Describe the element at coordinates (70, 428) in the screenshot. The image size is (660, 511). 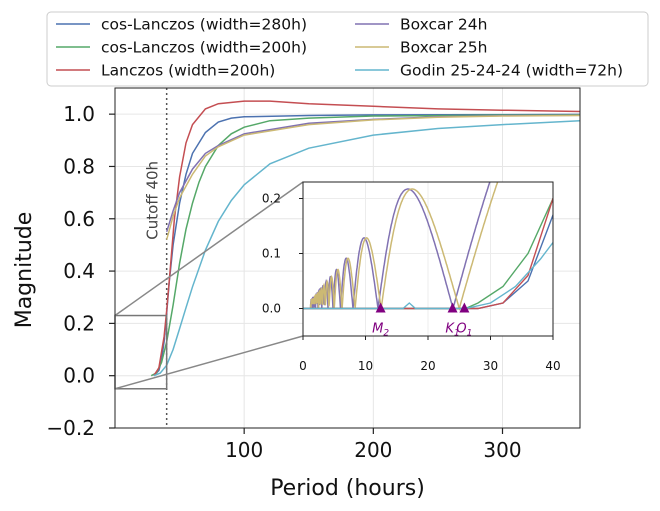
I see `y-tick-label: −0.2` at that location.